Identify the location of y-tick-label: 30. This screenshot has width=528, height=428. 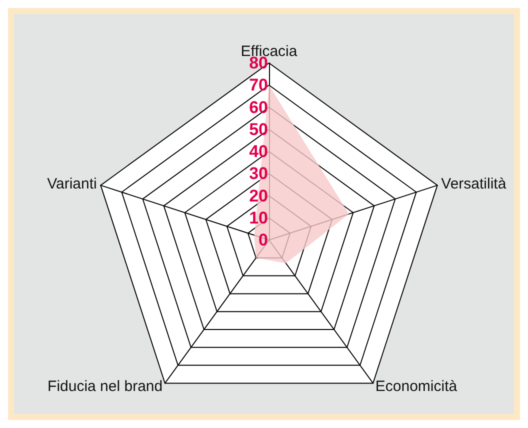
(258, 174).